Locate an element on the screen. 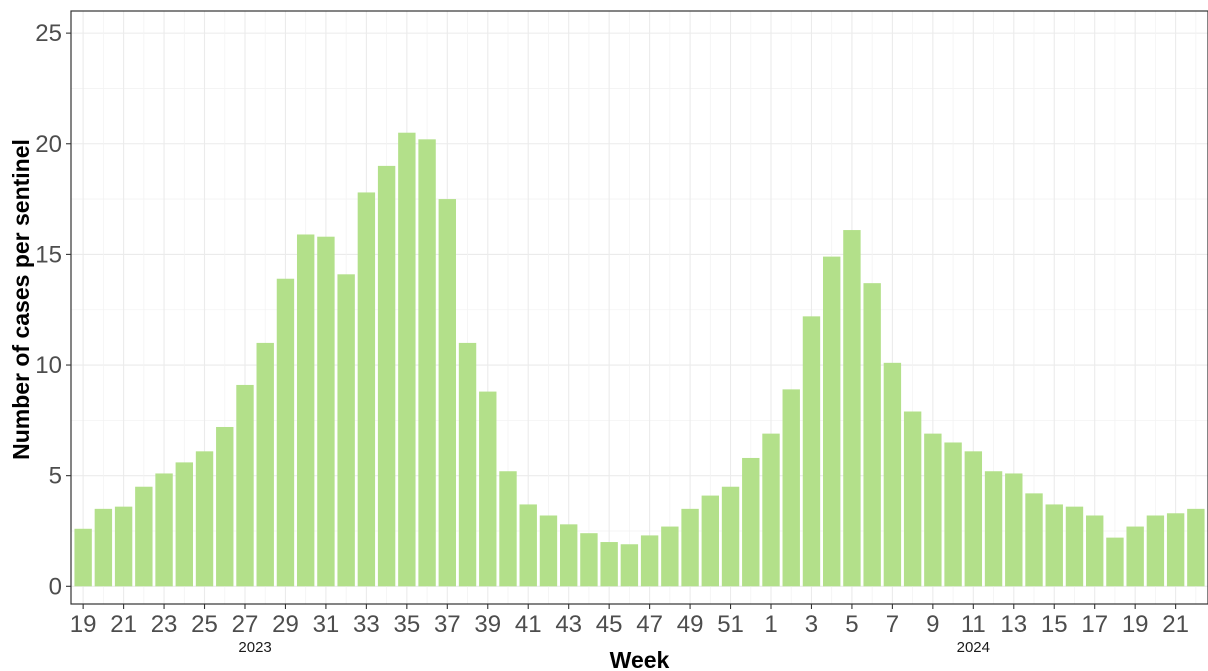  x-tick-label: 17 is located at coordinates (1094, 624).